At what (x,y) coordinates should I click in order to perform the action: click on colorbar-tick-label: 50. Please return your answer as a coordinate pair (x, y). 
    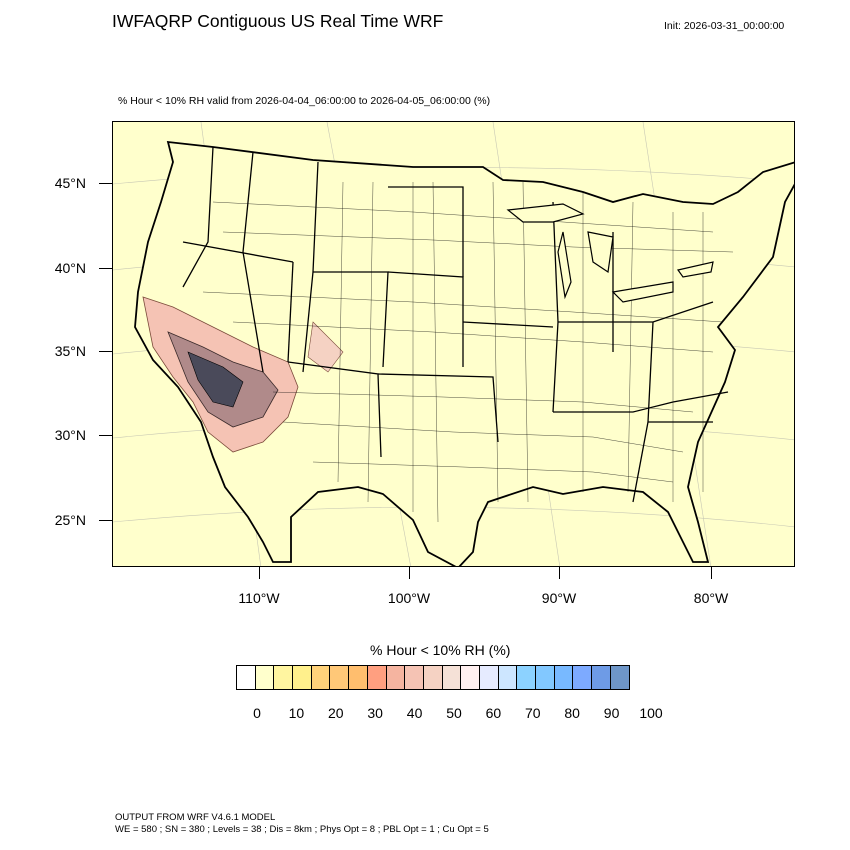
    Looking at the image, I should click on (454, 713).